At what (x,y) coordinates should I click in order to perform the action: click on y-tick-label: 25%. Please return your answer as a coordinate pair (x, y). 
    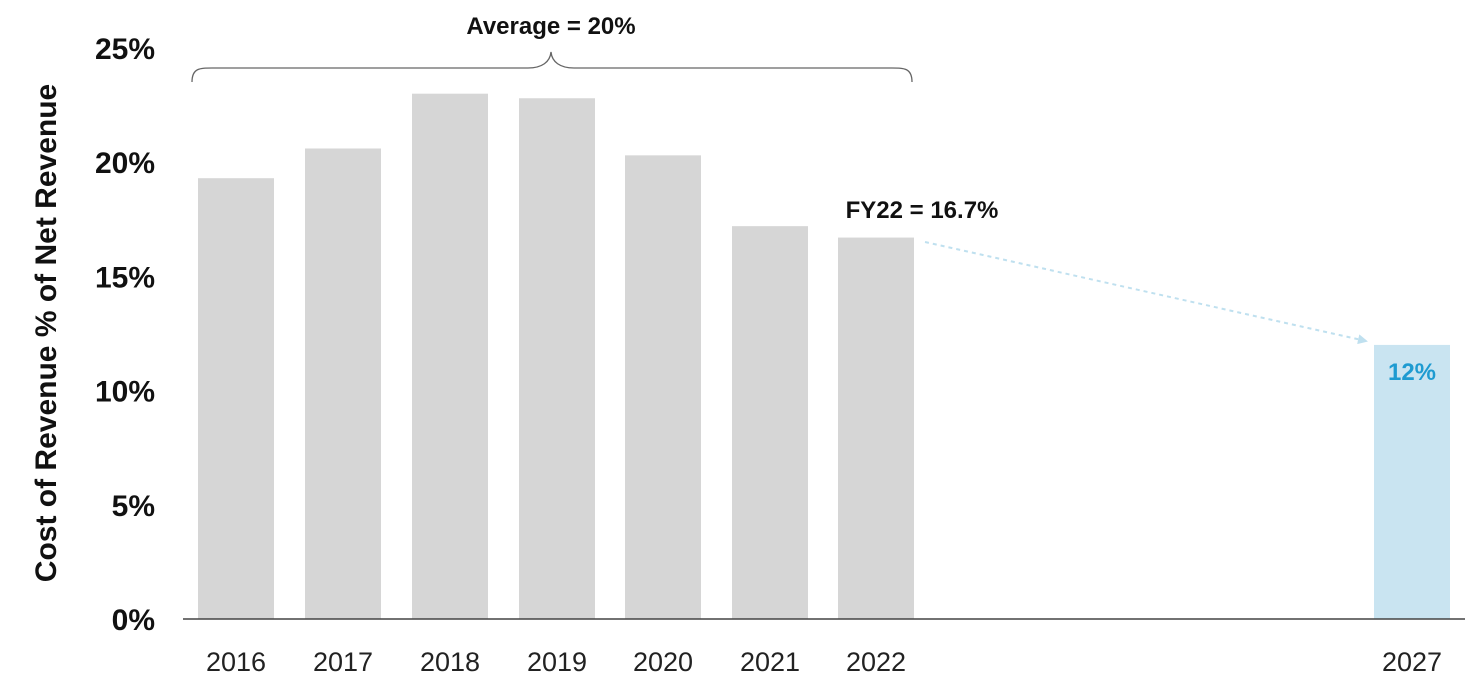
    Looking at the image, I should click on (125, 49).